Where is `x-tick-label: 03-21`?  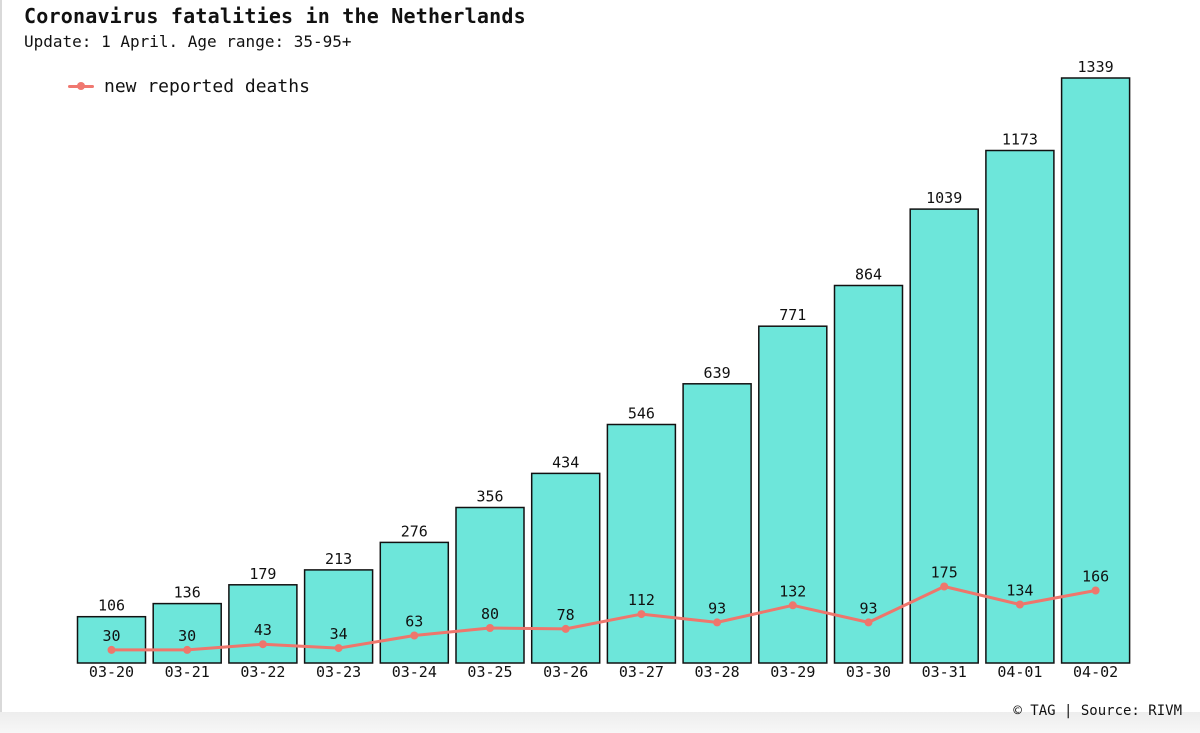
x-tick-label: 03-21 is located at coordinates (187, 672).